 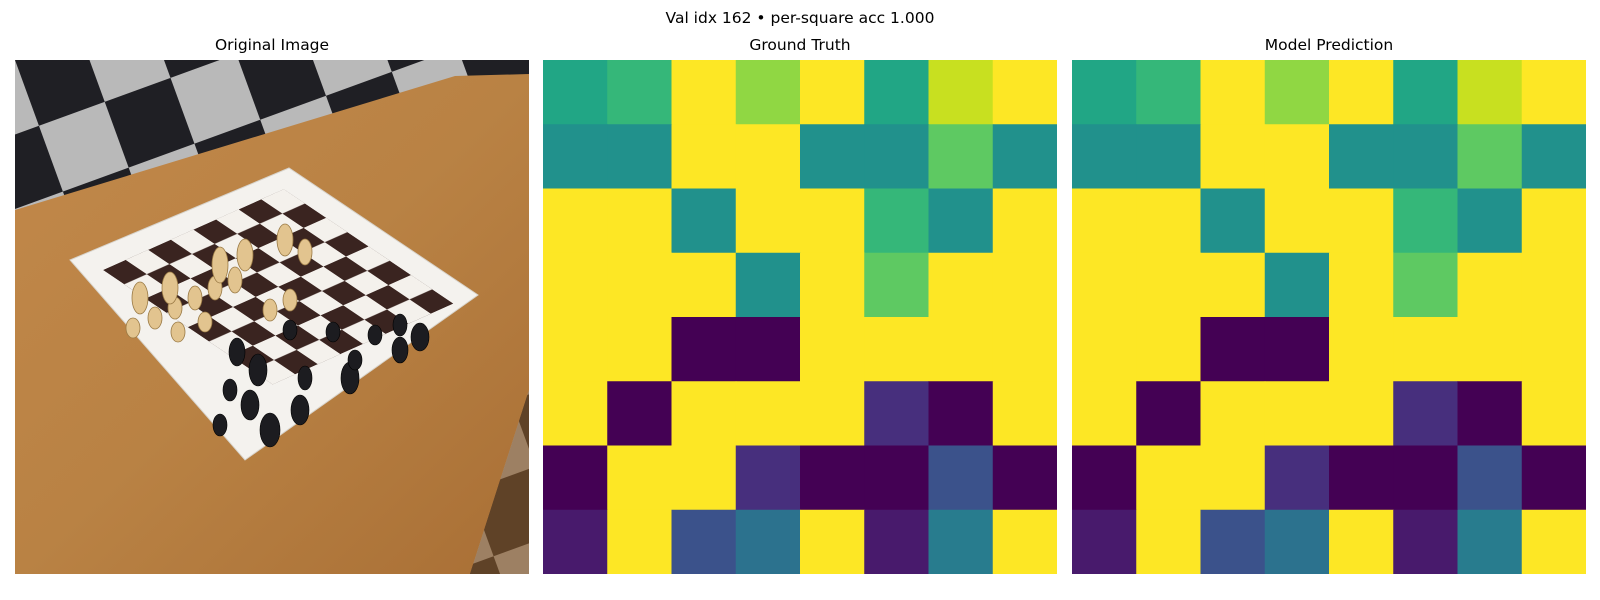 What do you see at coordinates (272, 45) in the screenshot?
I see `panel-title-original: Original Image` at bounding box center [272, 45].